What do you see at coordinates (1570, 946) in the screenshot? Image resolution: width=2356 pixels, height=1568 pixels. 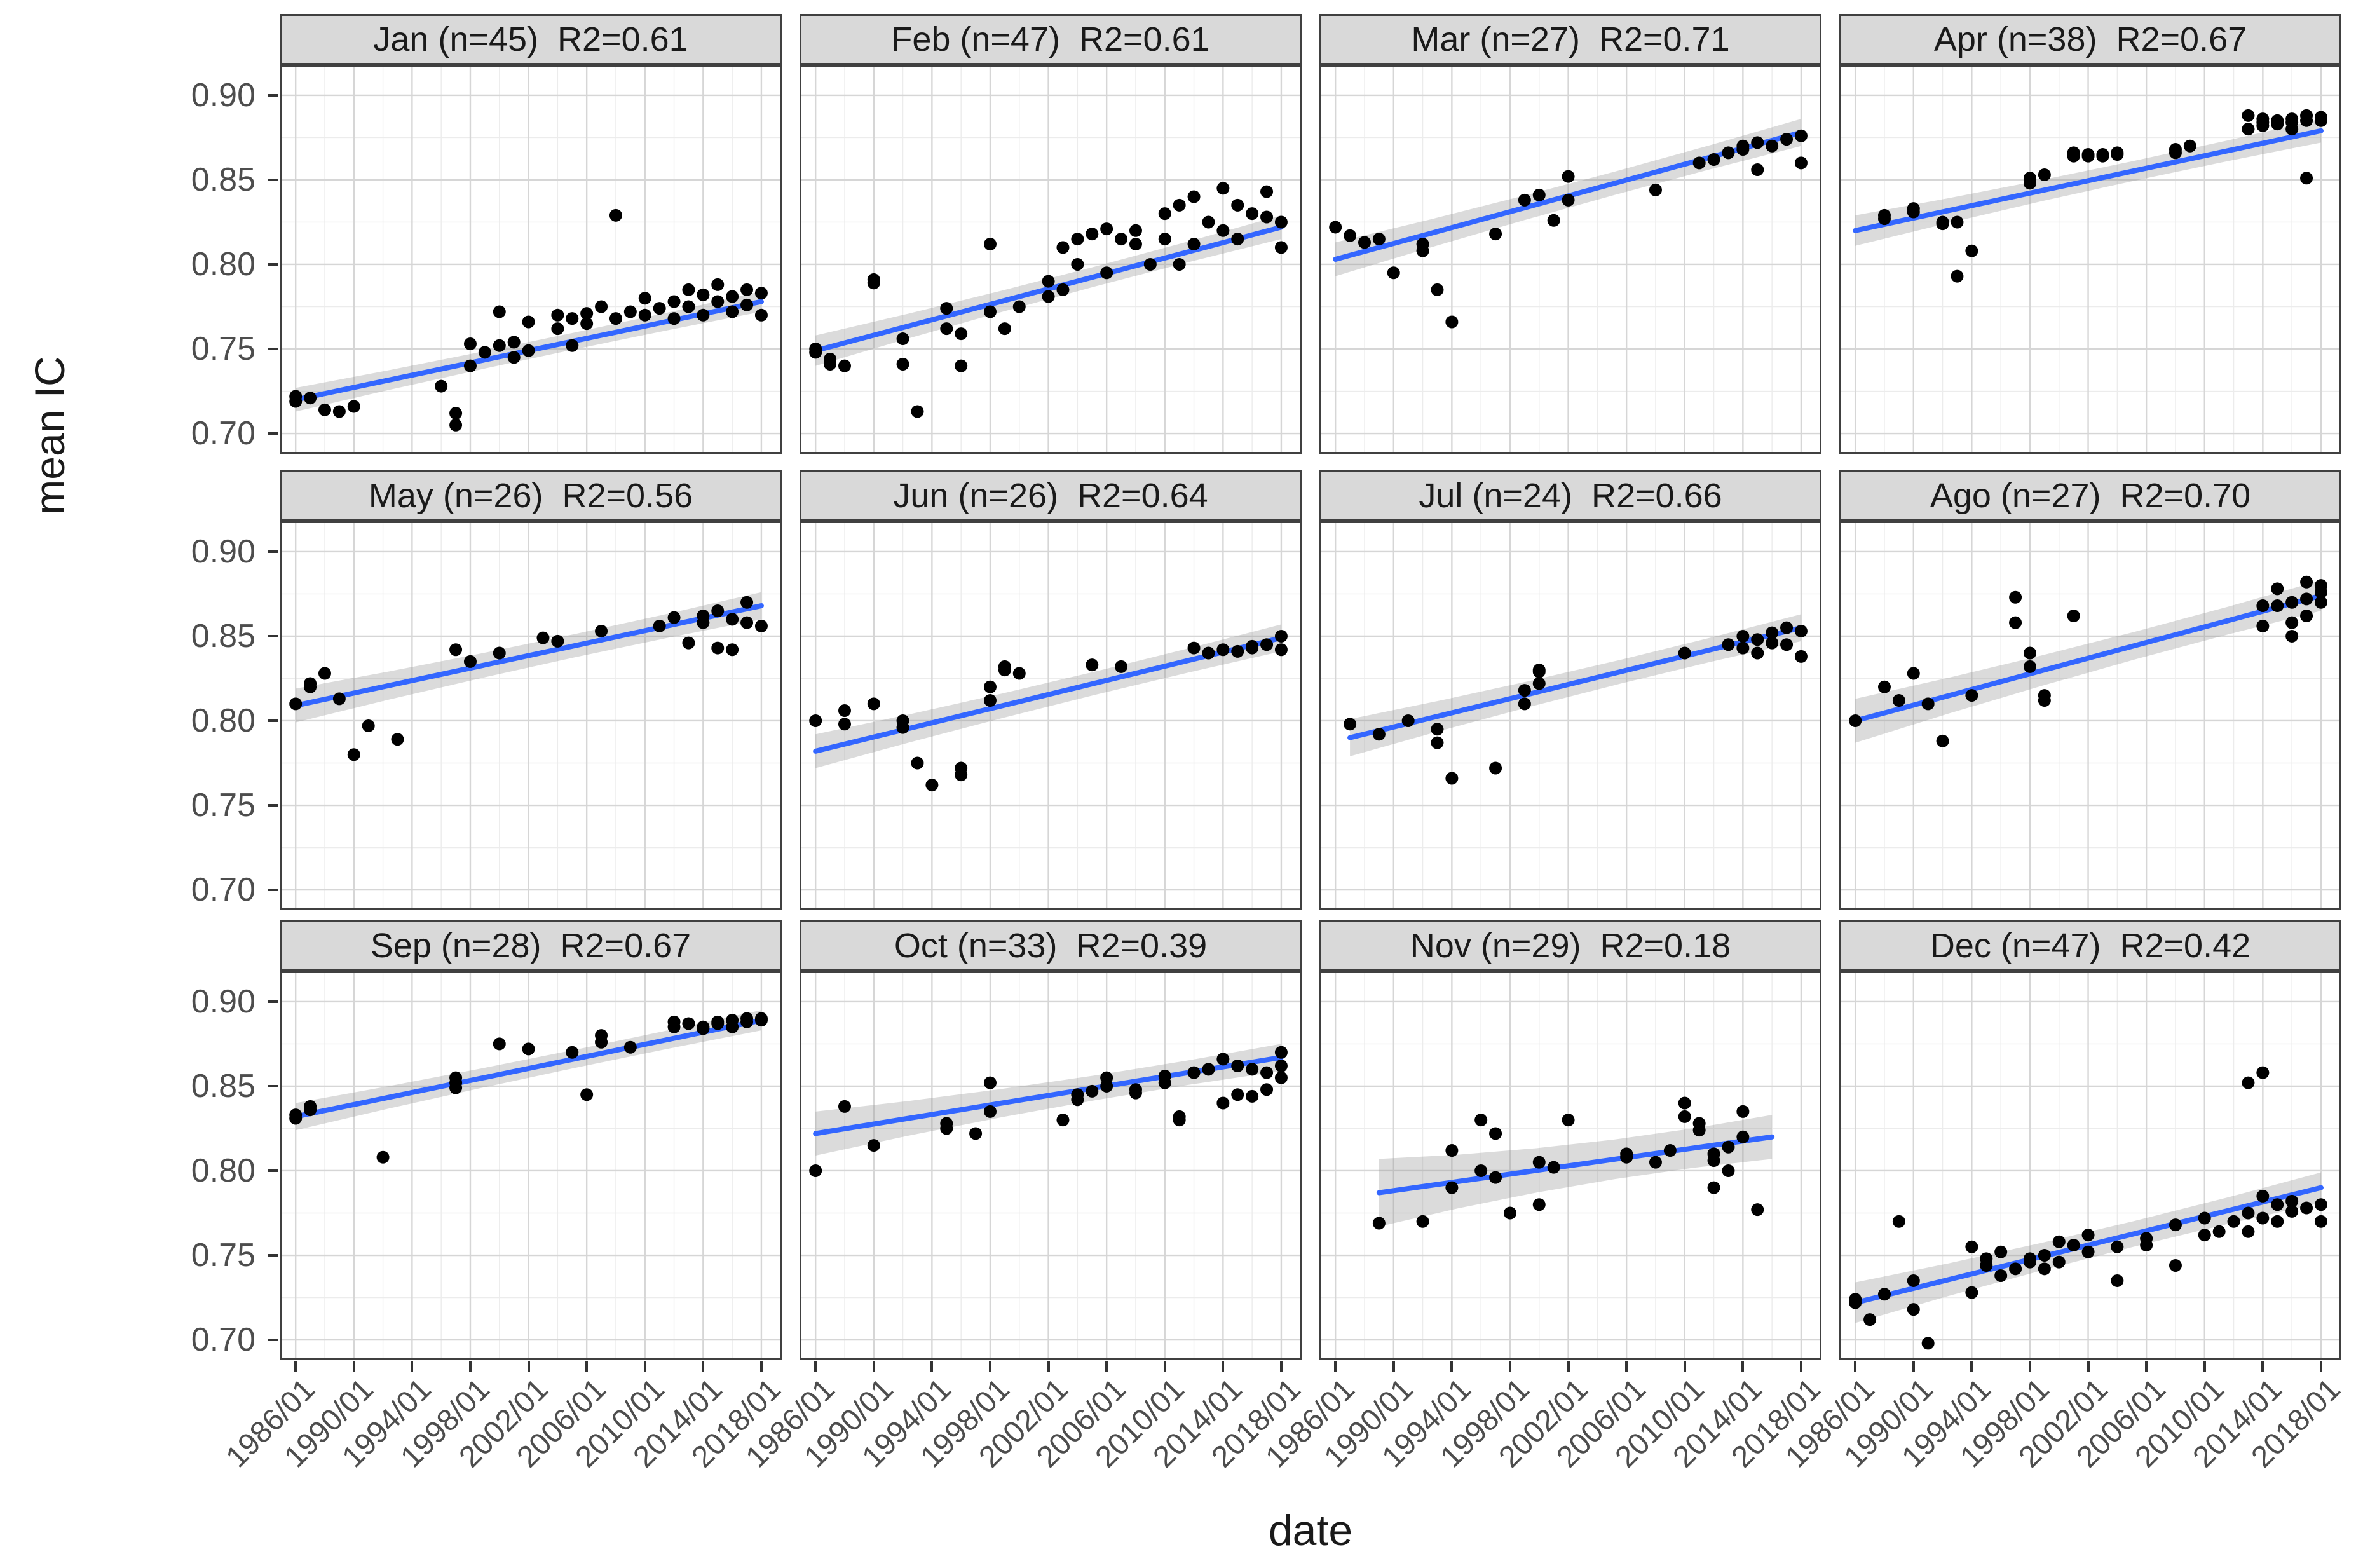 I see `facet-strip-label-nov: Nov (n=29) R2=0.18` at bounding box center [1570, 946].